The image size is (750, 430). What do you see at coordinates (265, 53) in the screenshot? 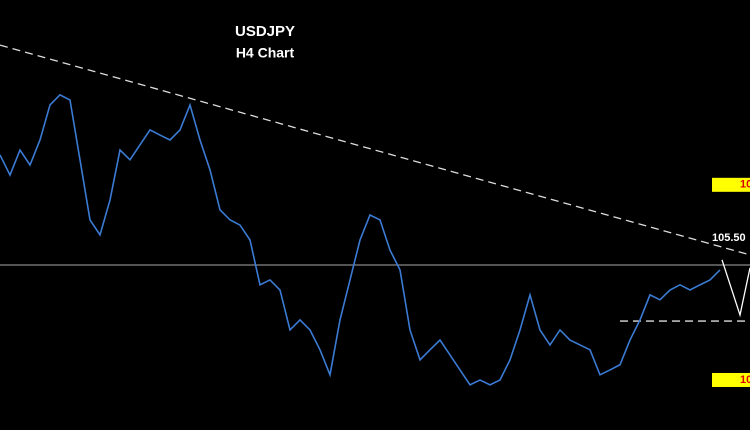
I see `chart-subtitle: H4 Chart` at bounding box center [265, 53].